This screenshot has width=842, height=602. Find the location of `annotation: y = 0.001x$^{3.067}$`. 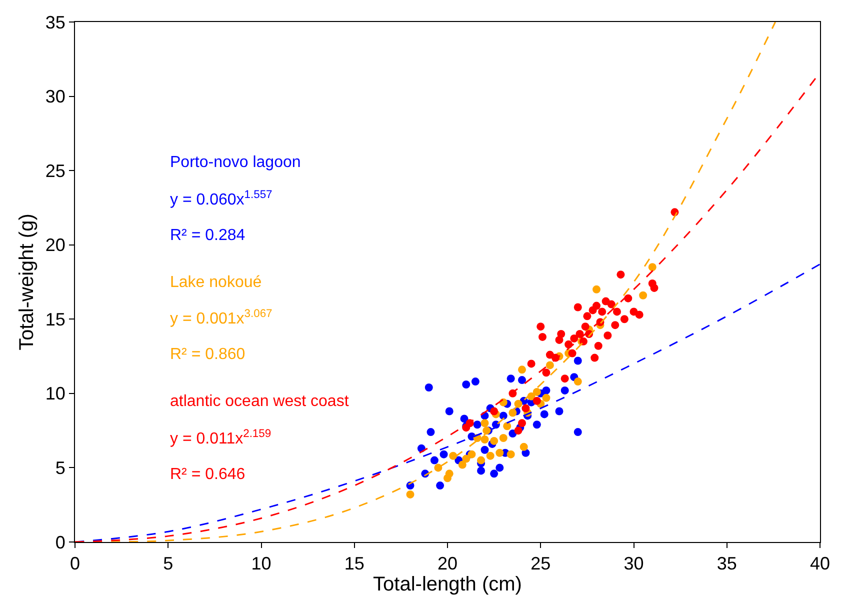

annotation: y = 0.001x$^{3.067}$ is located at coordinates (221, 318).